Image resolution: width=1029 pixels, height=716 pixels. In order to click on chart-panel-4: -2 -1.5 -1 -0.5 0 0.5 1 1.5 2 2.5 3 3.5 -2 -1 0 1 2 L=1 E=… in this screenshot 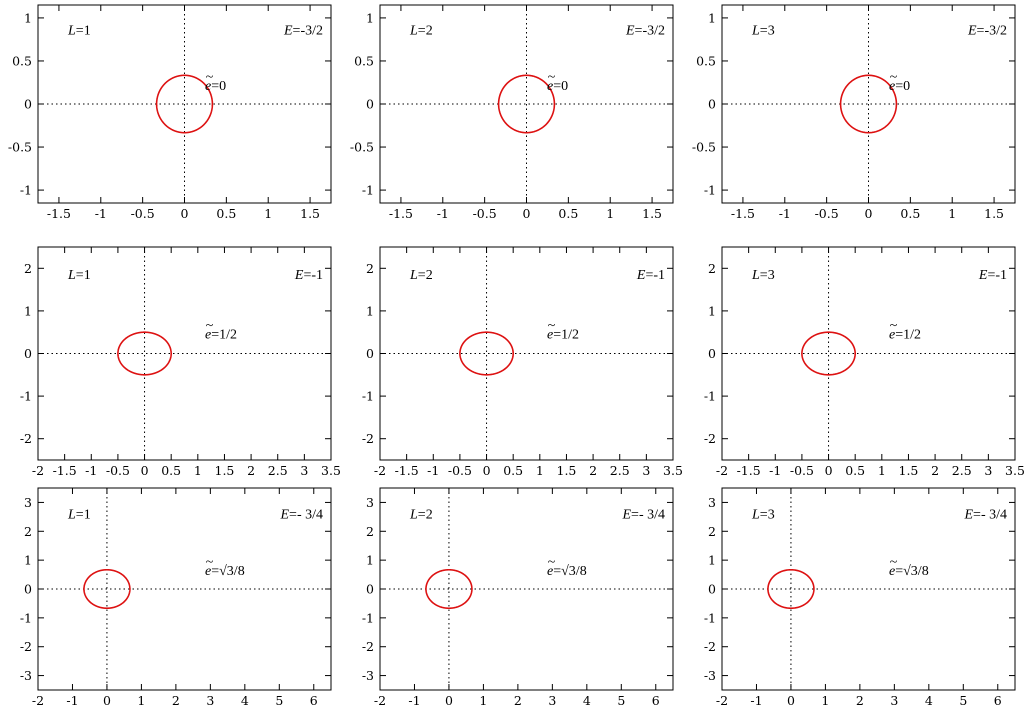, I will do `click(180, 362)`.